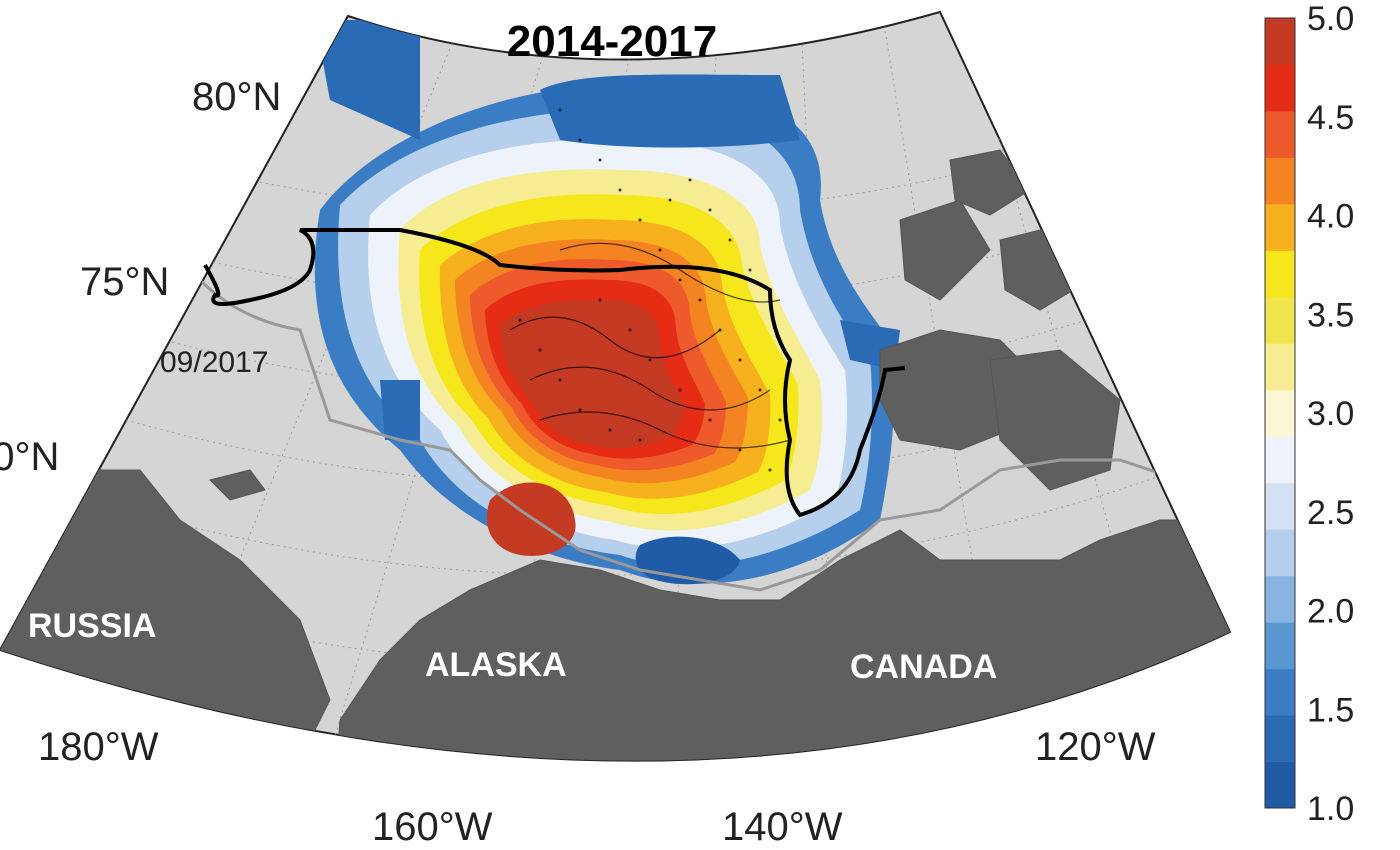  I want to click on colorbar-frame, so click(1280, 413).